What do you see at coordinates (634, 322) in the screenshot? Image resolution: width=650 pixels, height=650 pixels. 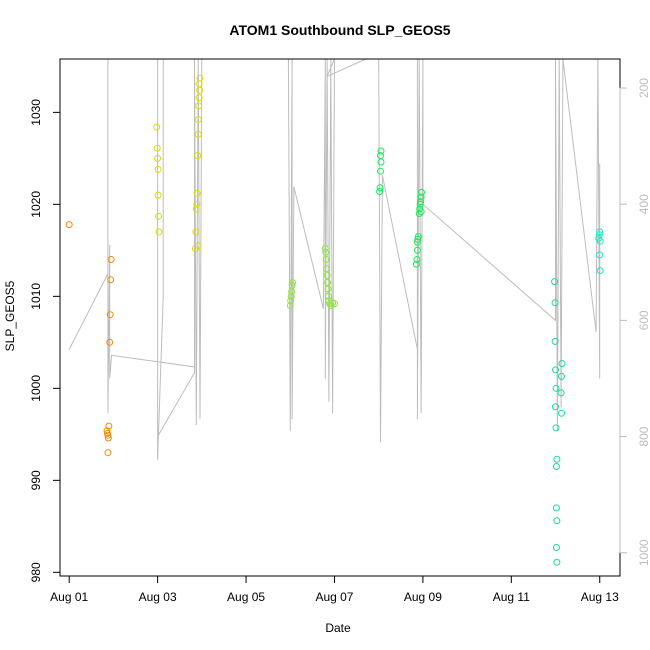 I see `right-axis: 200 400 600 800 1000` at bounding box center [634, 322].